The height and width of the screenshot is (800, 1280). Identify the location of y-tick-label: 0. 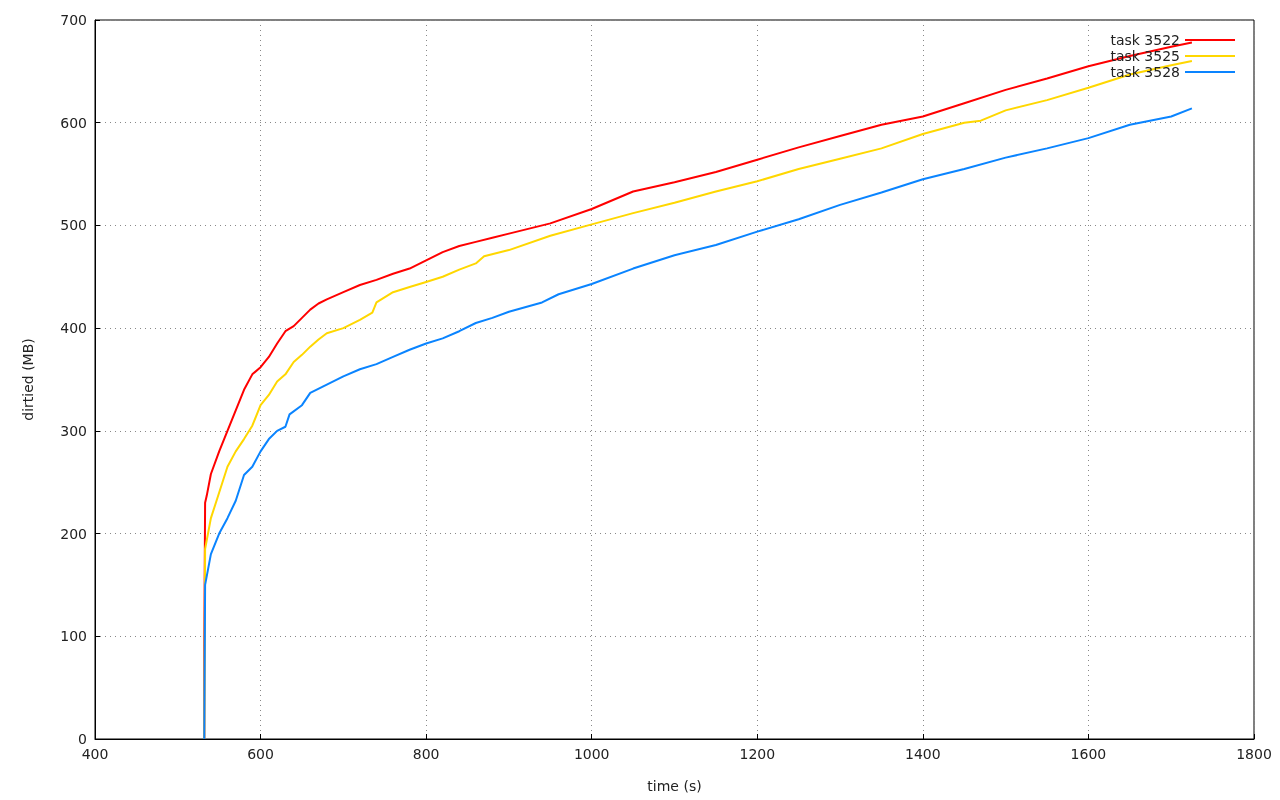
(82, 739).